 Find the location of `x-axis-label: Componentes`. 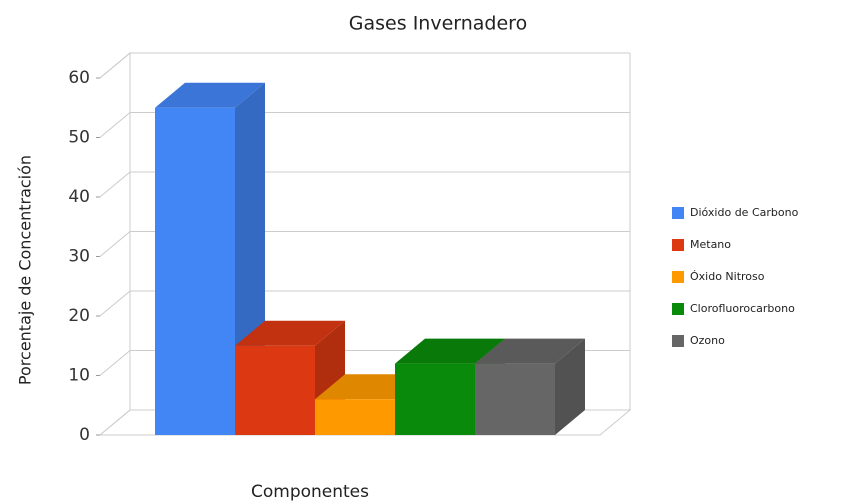

x-axis-label: Componentes is located at coordinates (310, 492).